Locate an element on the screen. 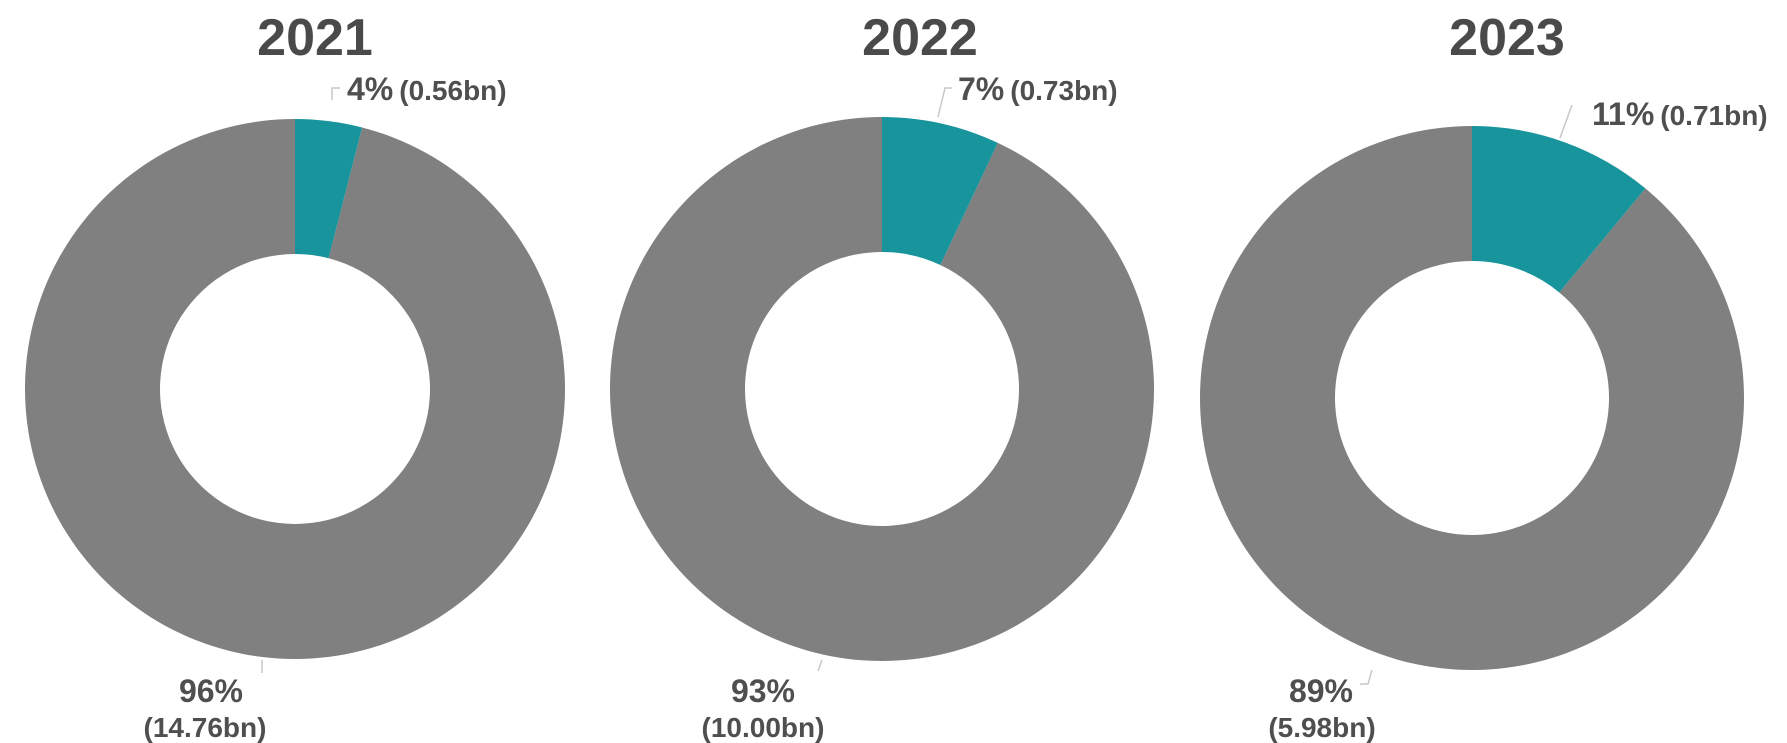 The image size is (1787, 743). major-percent-label: 93% is located at coordinates (763, 691).